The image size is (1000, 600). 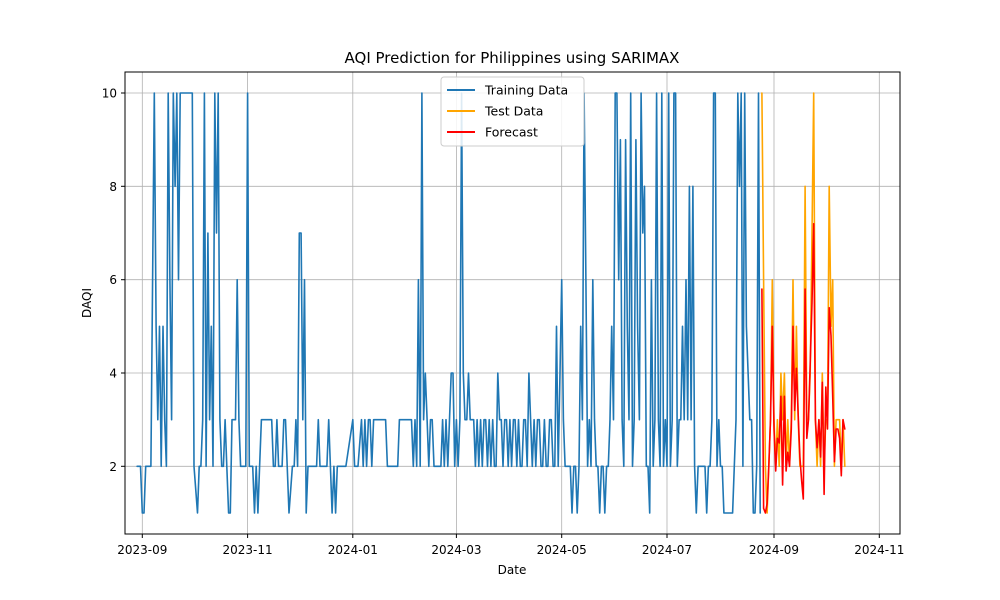 I want to click on y-axis-ticks: 2 4 6 8 10, so click(x=113, y=280).